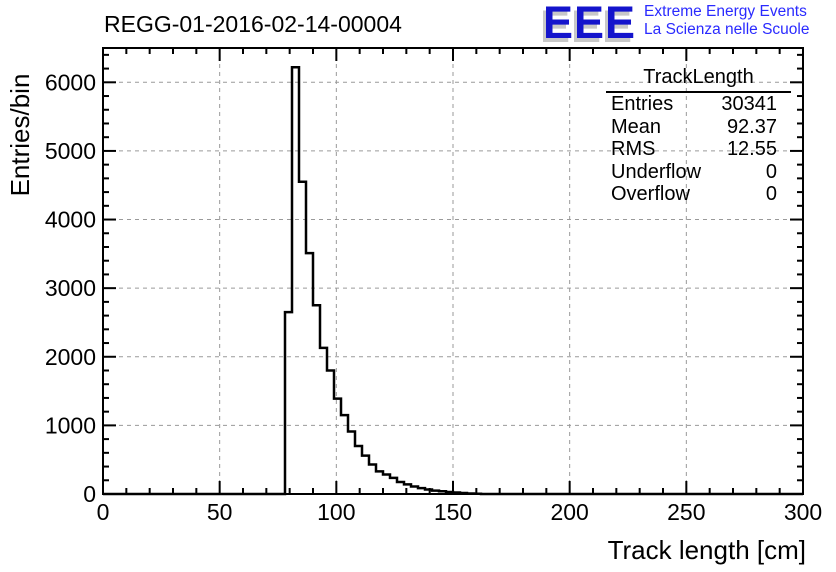 This screenshot has height=572, width=836. Describe the element at coordinates (698, 79) in the screenshot. I see `stats-title: TrackLength` at that location.